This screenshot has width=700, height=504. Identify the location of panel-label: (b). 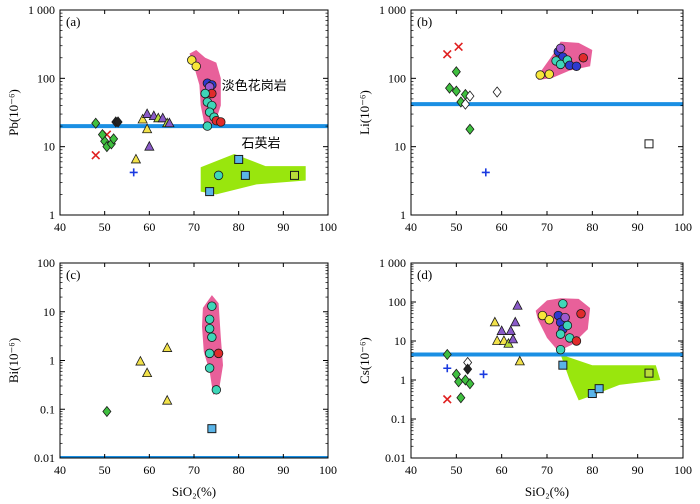
(424, 21).